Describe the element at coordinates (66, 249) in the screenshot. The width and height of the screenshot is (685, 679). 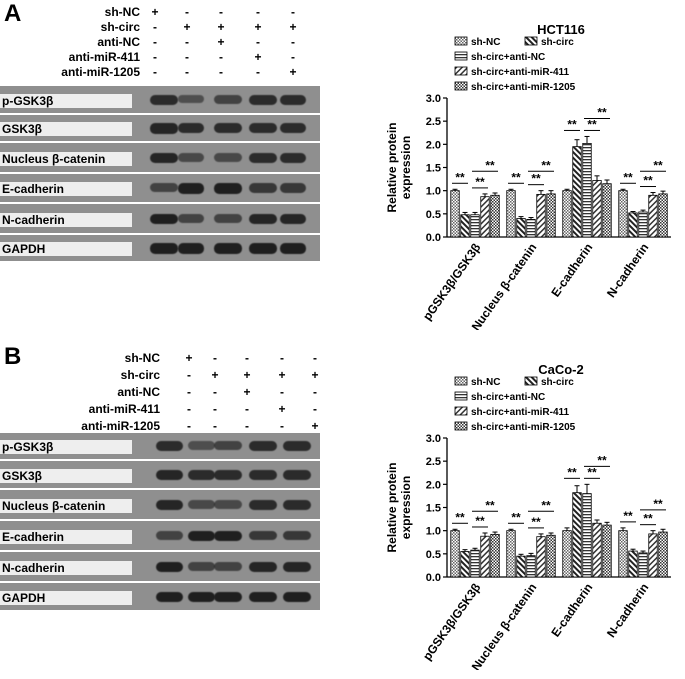
I see `blot-protein-label: GAPDH` at that location.